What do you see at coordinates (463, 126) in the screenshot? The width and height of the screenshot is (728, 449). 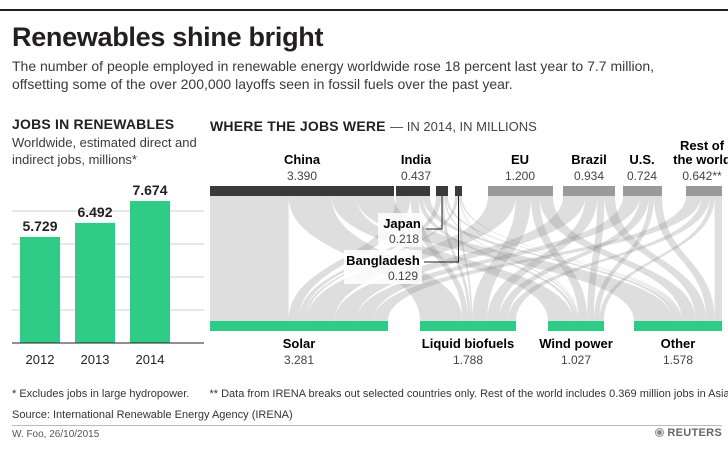 I see `right-panel-subtitle: — IN 2014, IN MILLIONS` at bounding box center [463, 126].